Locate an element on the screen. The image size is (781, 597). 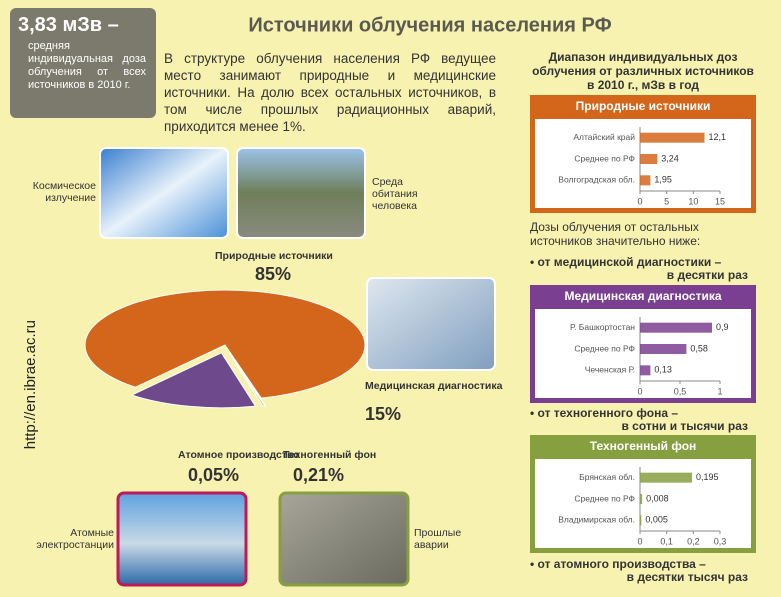
plot-area is located at coordinates (643, 503).